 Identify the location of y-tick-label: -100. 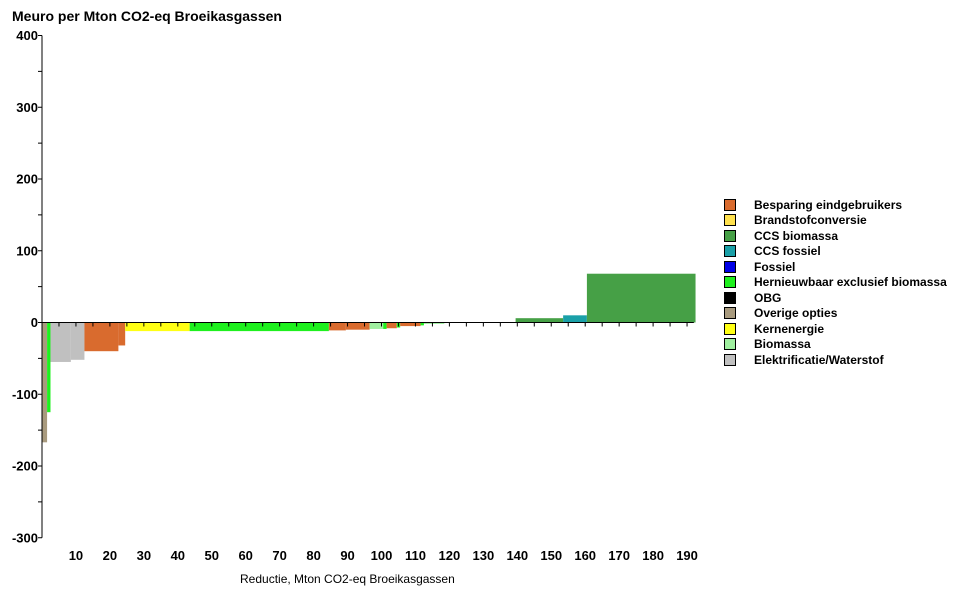
(25, 394).